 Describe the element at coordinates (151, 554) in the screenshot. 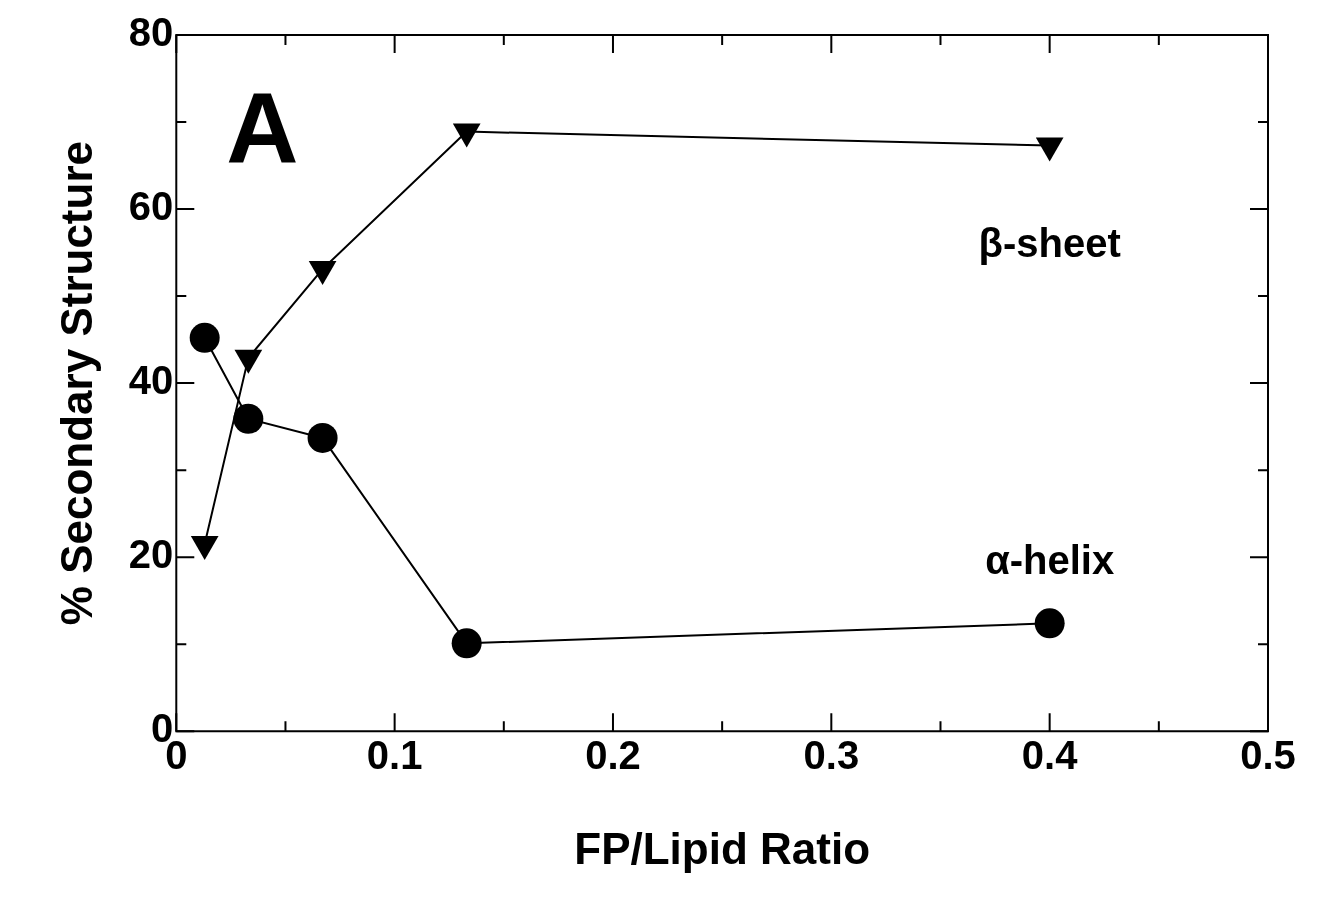

I see `y-tick-label: 20` at that location.